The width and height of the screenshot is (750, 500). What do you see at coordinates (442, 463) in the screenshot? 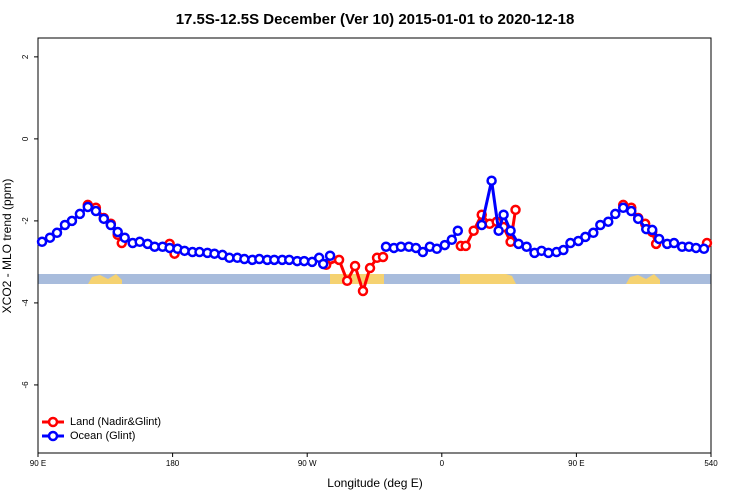
I see `x-tick-label: 0` at bounding box center [442, 463].